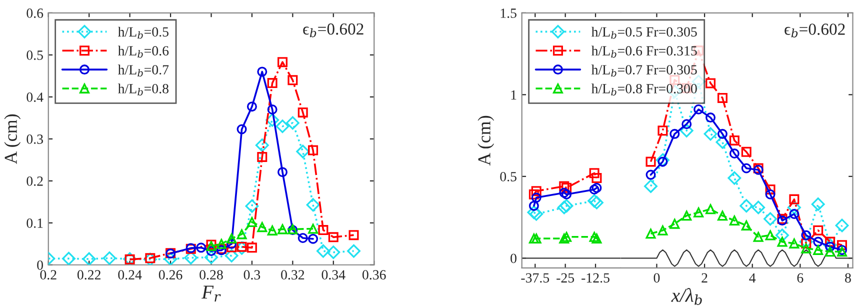 Image resolution: width=864 pixels, height=308 pixels. I want to click on legend-label: h/L$_{b}$=0.7 Fr=0.305, so click(644, 70).